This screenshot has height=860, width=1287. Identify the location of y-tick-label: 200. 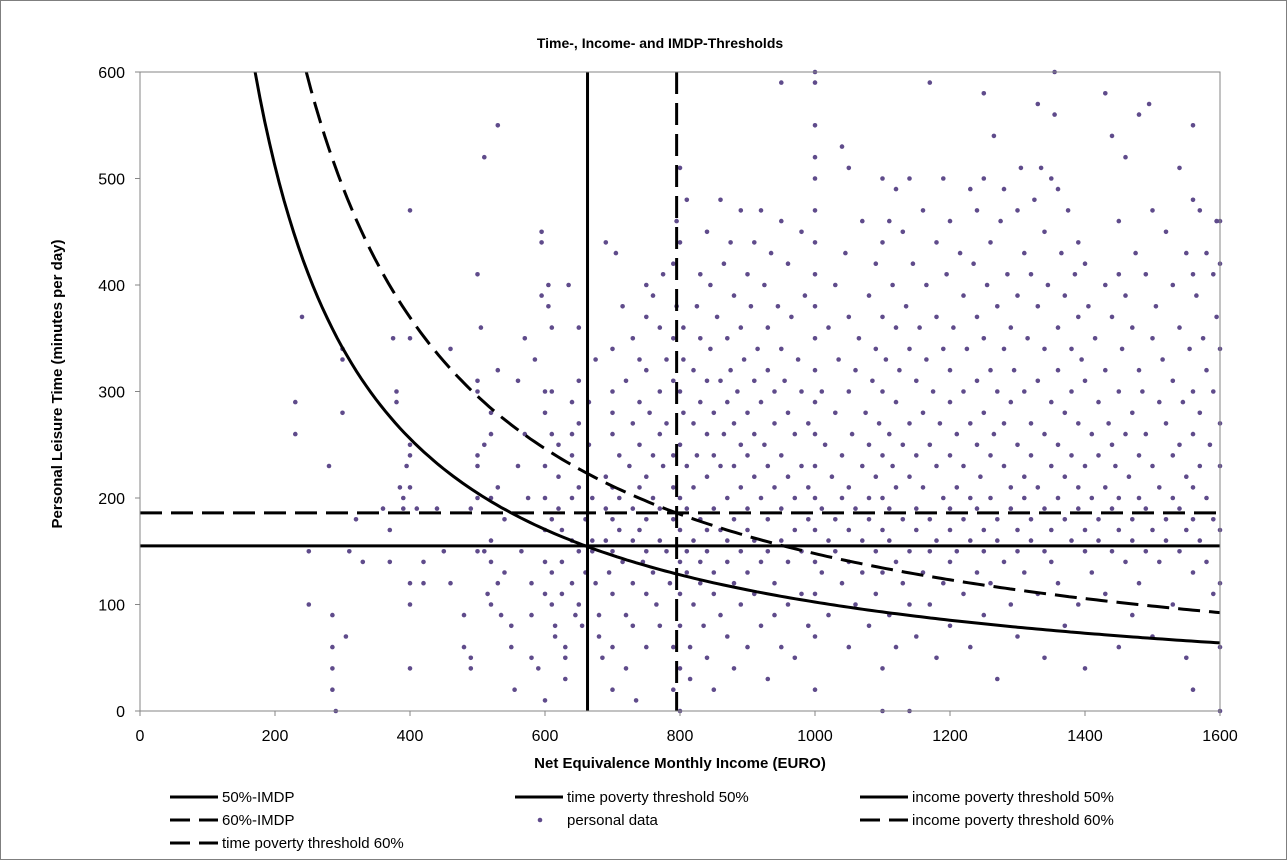
(111, 499).